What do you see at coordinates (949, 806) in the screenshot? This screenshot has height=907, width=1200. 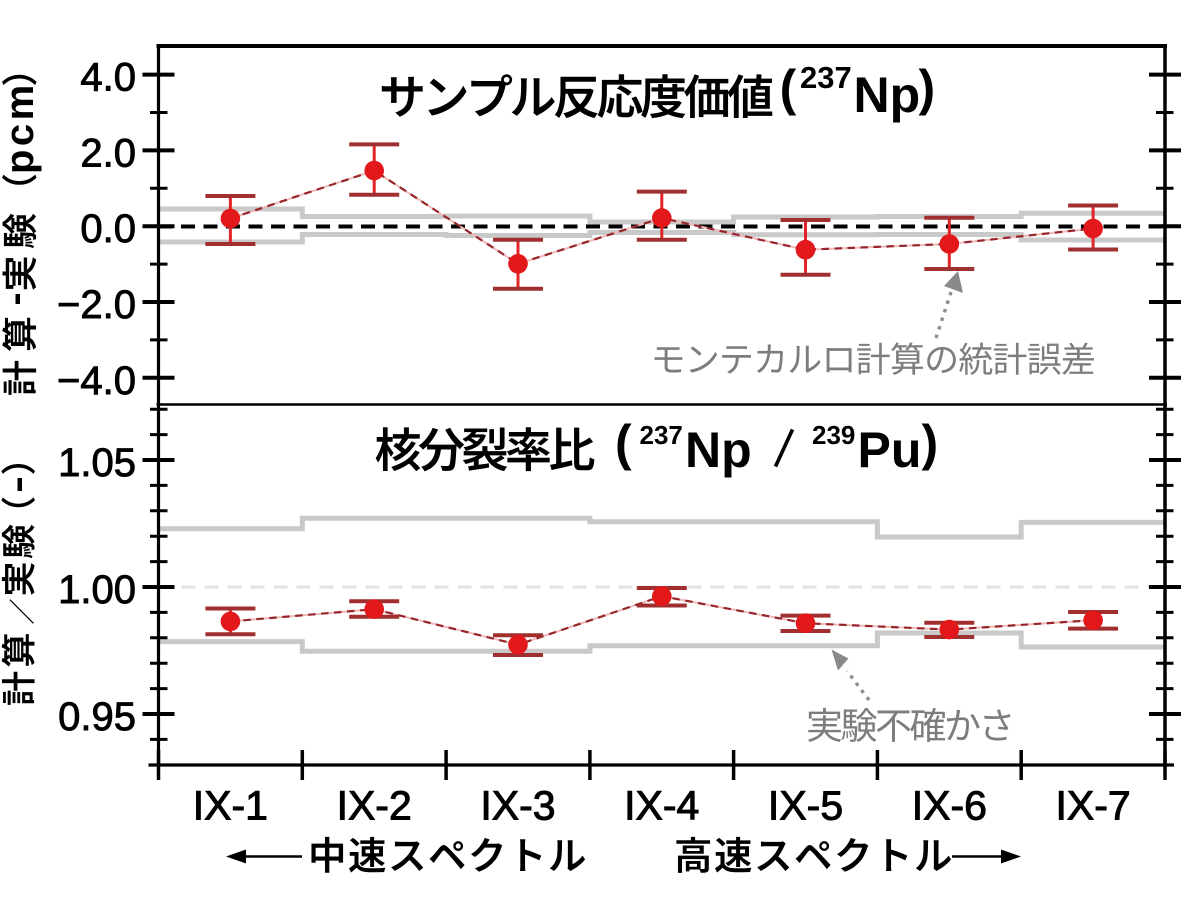 I see `svg-text: IX-6` at bounding box center [949, 806].